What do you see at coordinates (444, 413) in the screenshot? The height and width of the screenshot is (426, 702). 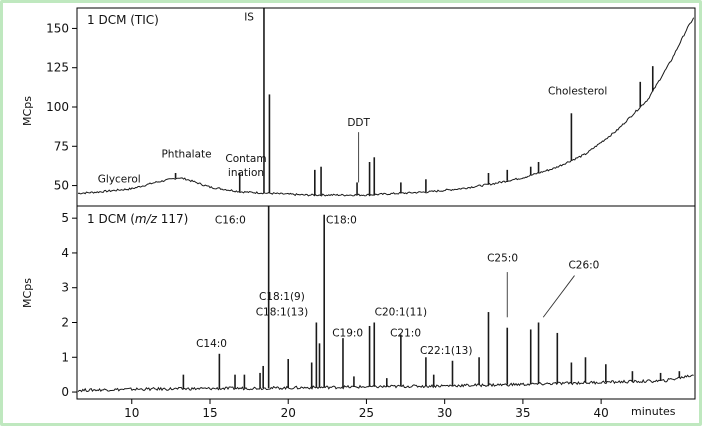 I see `x-tick-label: 30` at bounding box center [444, 413].